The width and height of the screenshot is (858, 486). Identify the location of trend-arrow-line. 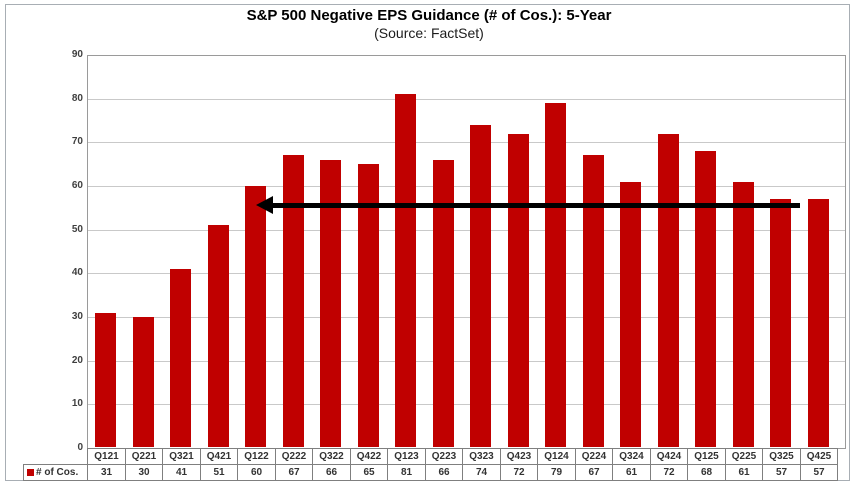
(535, 205).